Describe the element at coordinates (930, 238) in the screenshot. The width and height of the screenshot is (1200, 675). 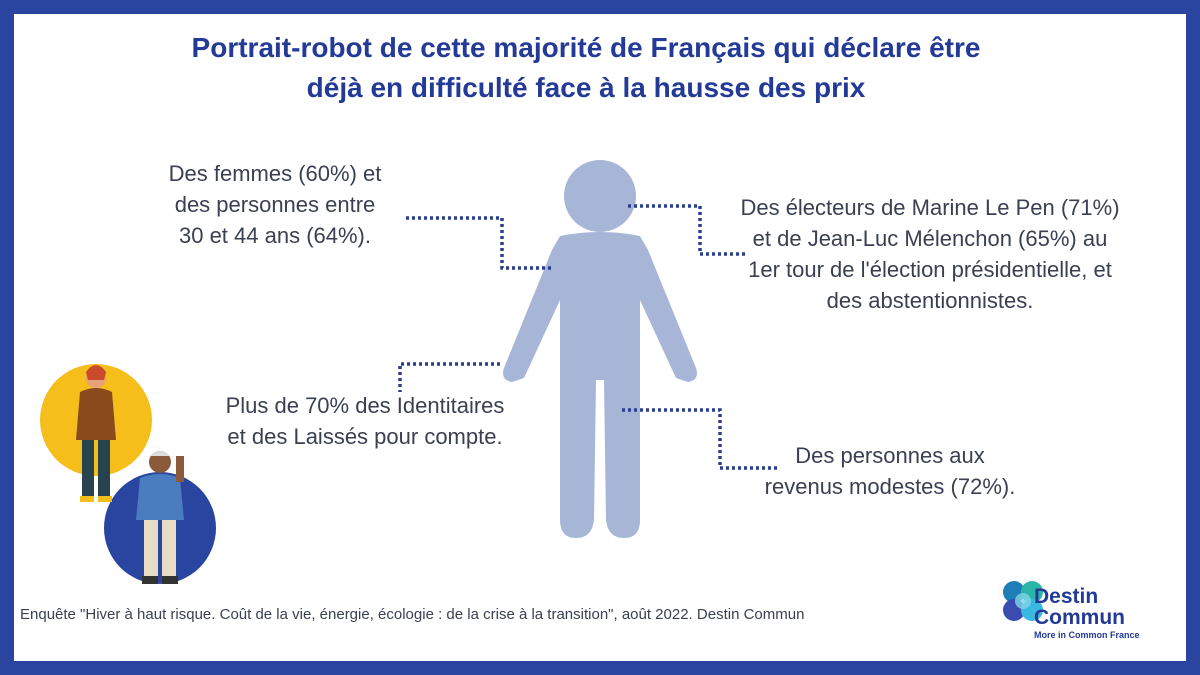
I see `callout-line: et de Jean-Luc Mélenchon (65%) au` at that location.